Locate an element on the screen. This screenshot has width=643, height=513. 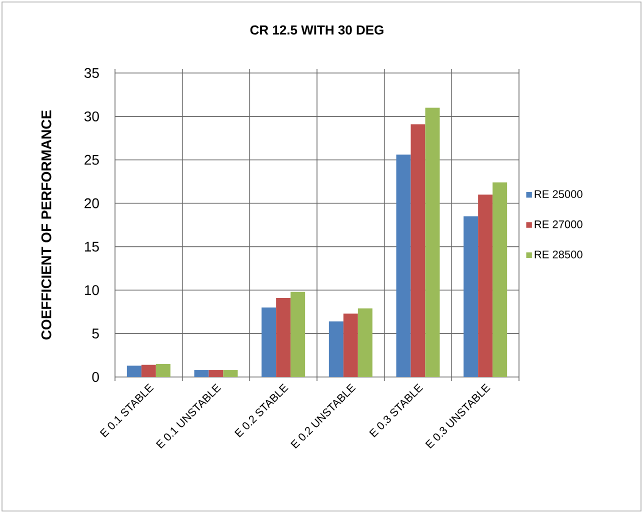
y-tick-label: 5 is located at coordinates (95, 333).